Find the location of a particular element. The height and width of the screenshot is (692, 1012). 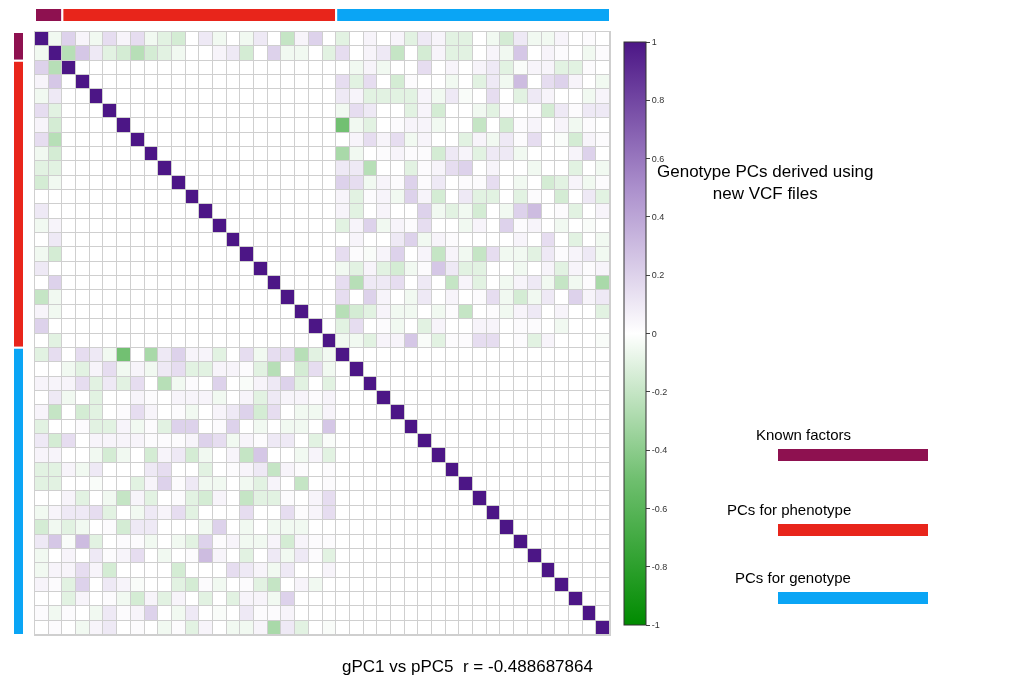

color-bar-label: -1 is located at coordinates (655, 625).